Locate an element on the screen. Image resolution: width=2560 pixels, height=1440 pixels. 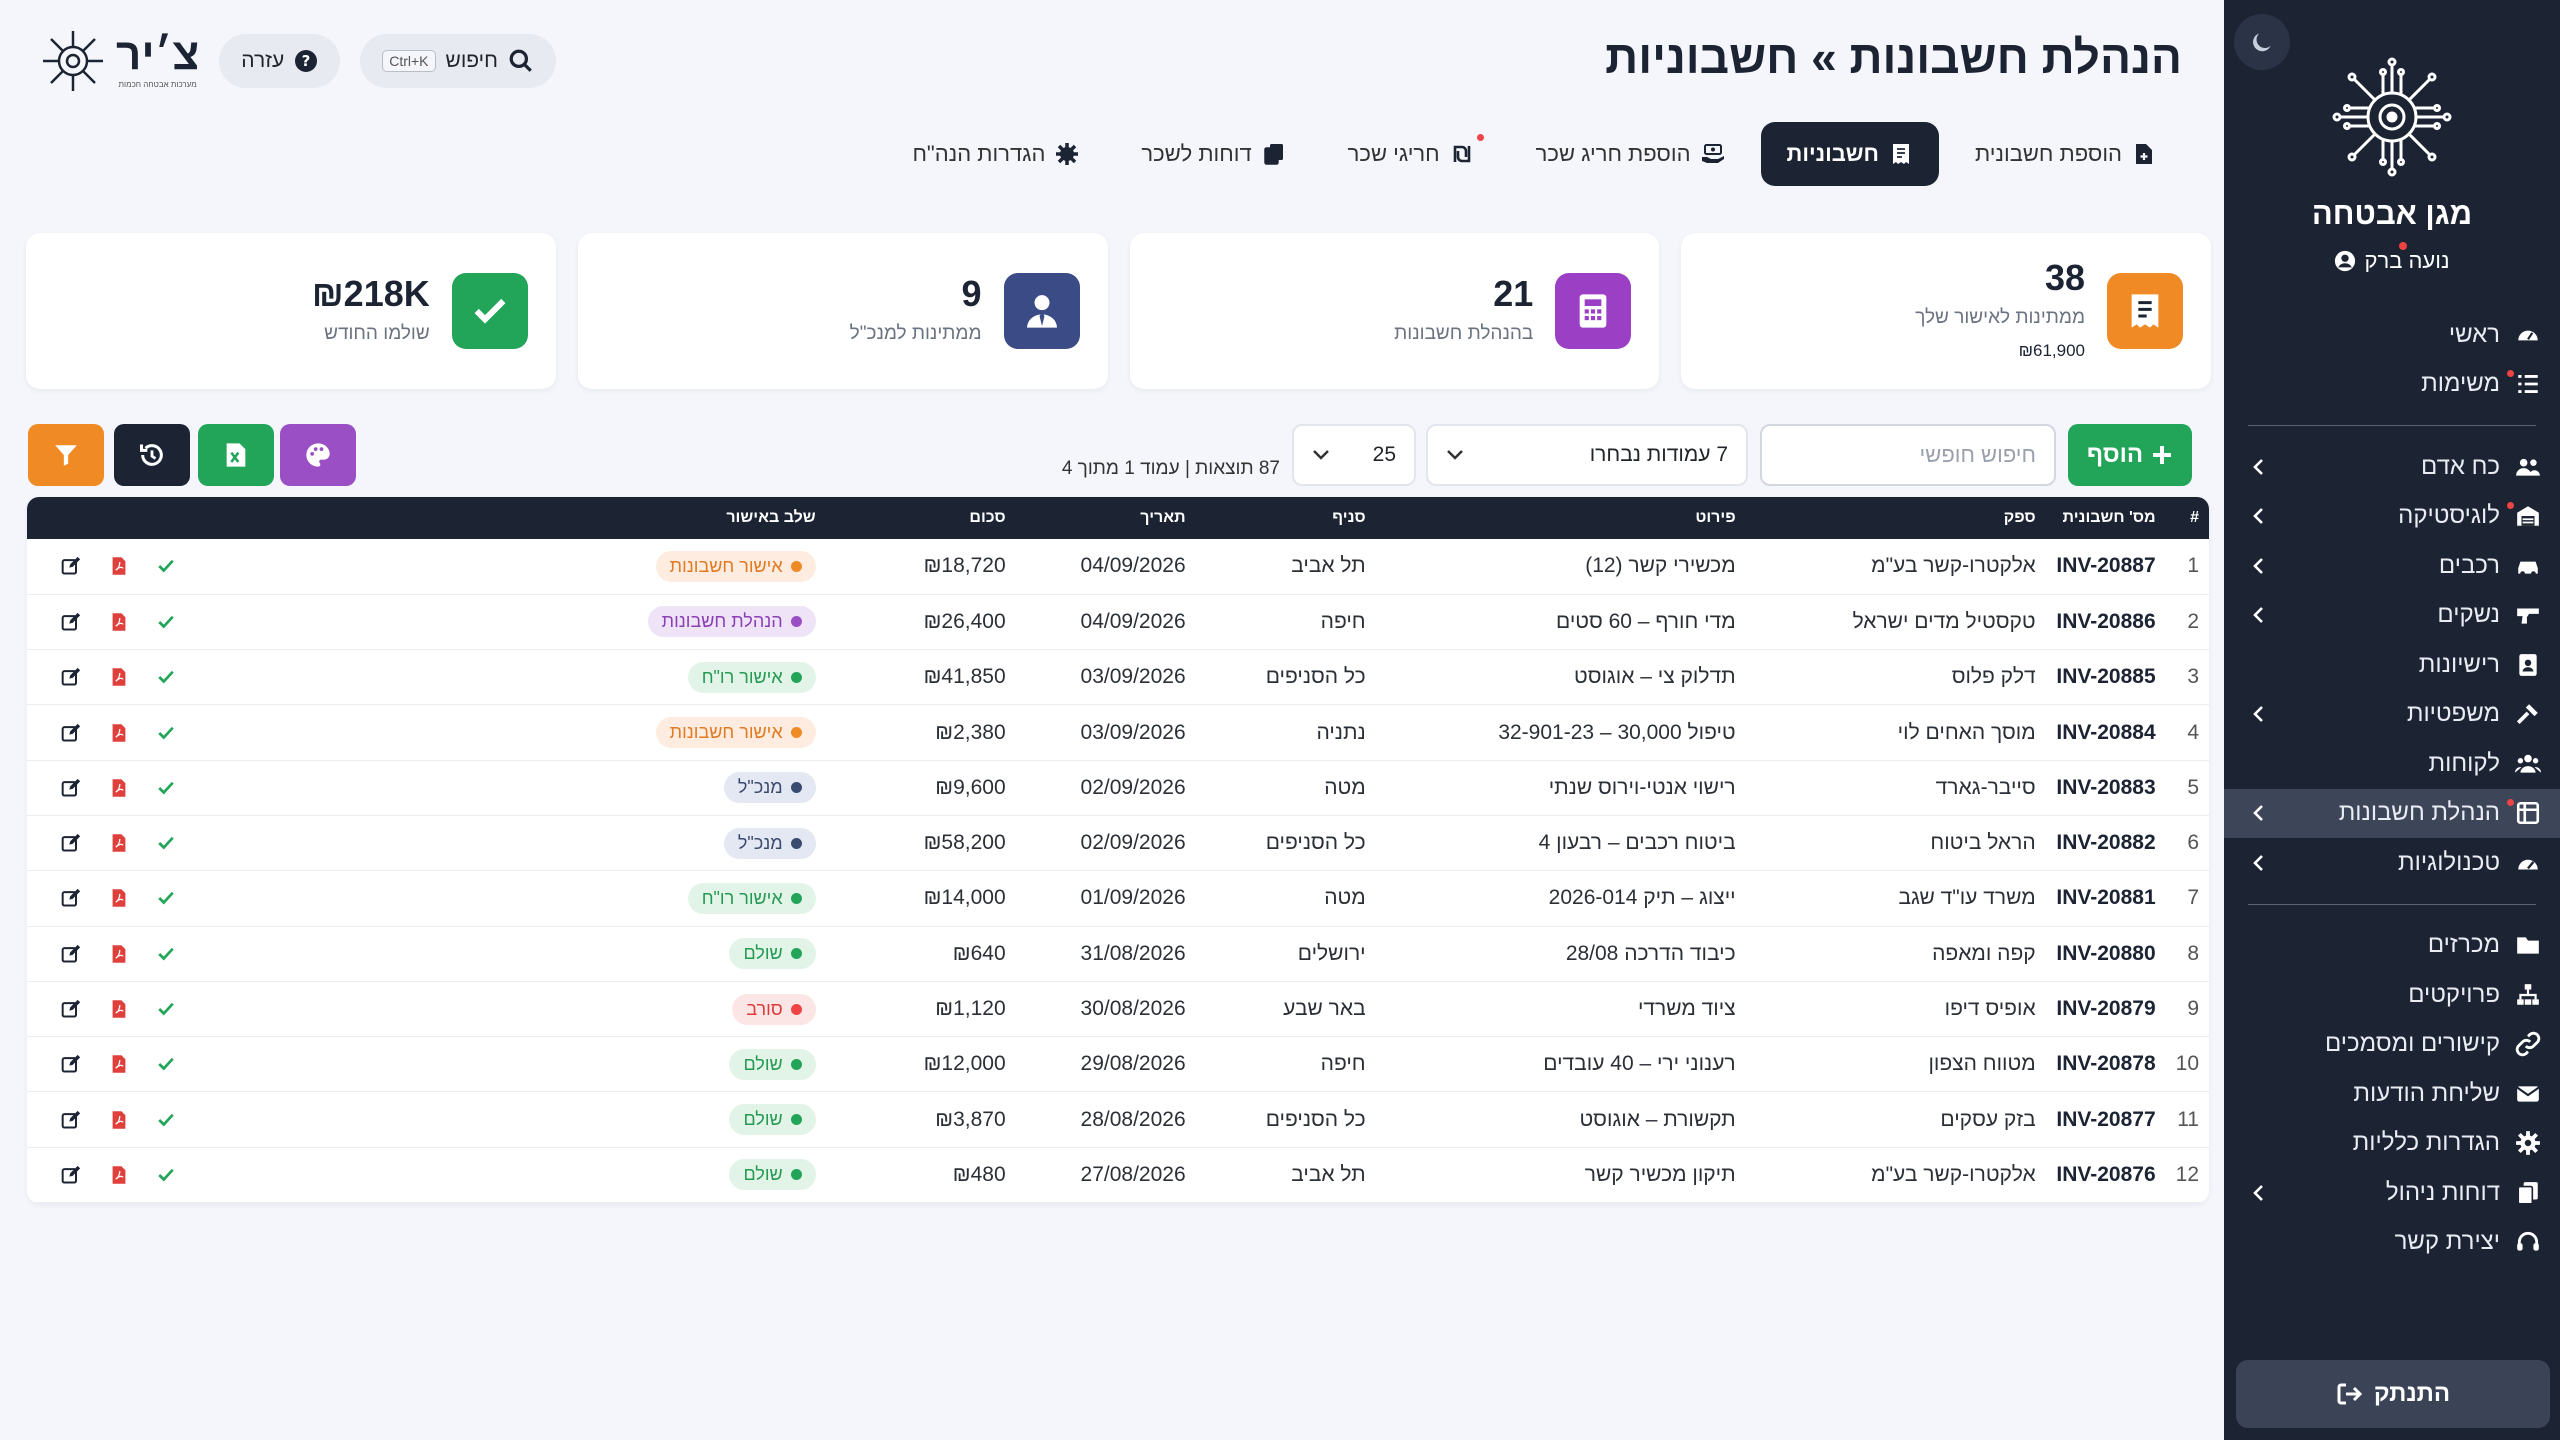
column-header: פירוט is located at coordinates (1715, 517).